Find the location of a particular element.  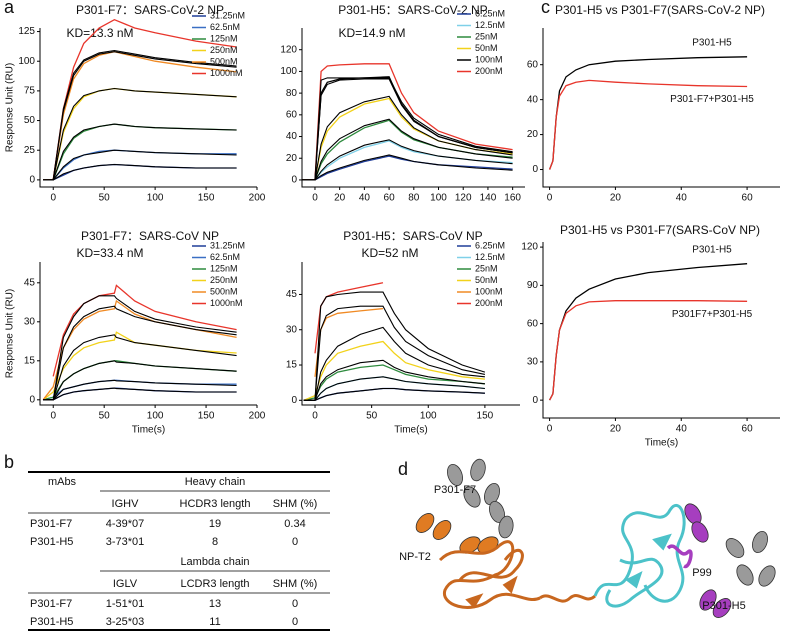

legend-label: 31.25nM is located at coordinates (227, 15).